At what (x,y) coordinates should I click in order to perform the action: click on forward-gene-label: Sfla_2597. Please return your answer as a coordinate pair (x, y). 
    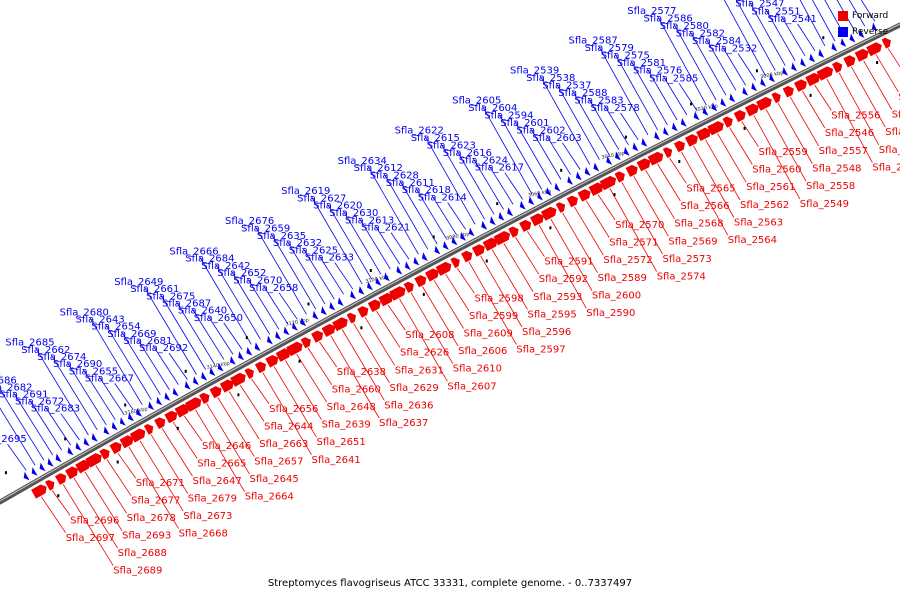
    Looking at the image, I should click on (540, 350).